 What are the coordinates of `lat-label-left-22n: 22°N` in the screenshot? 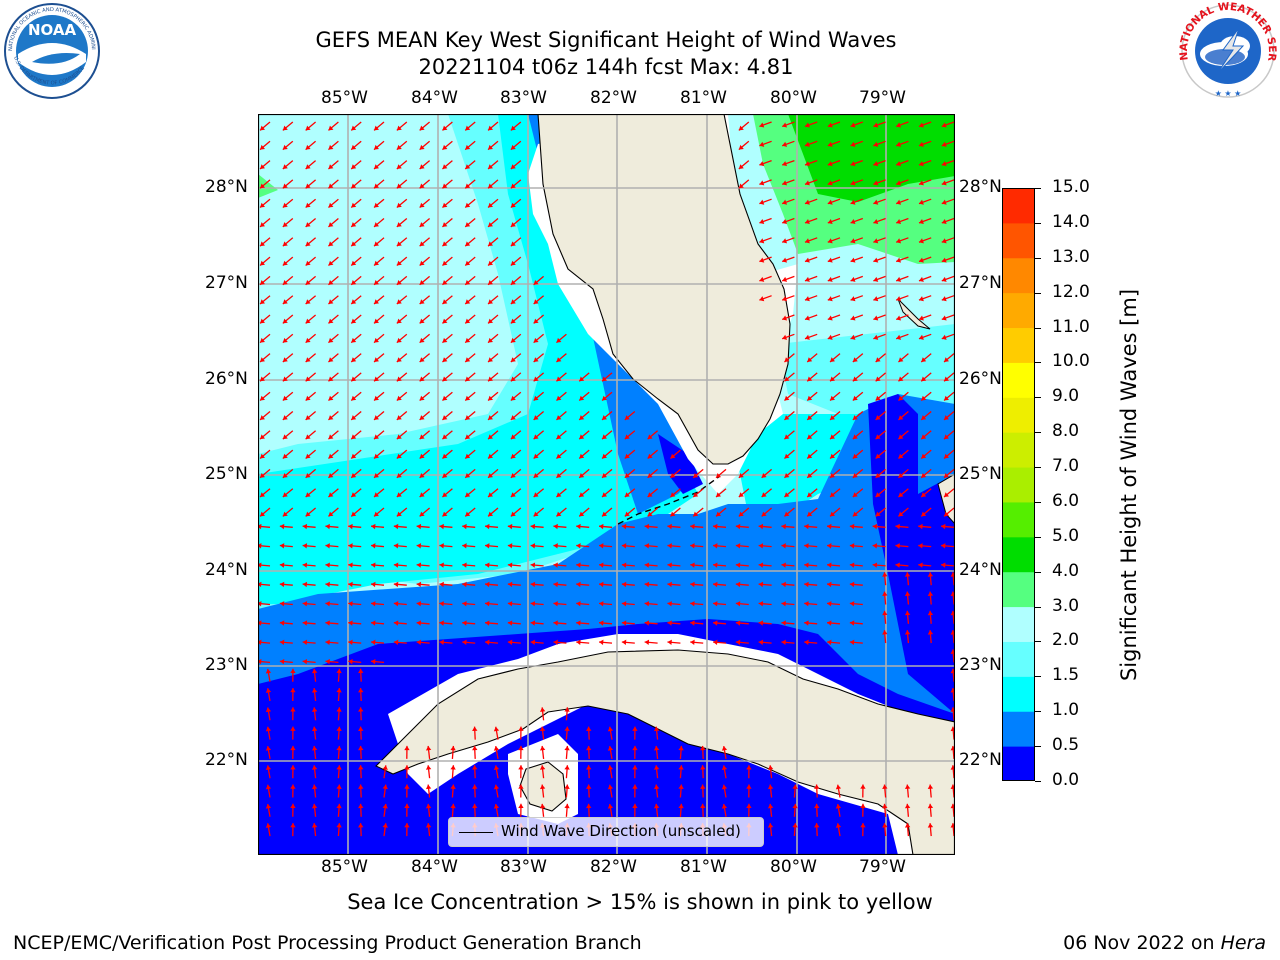 It's located at (226, 760).